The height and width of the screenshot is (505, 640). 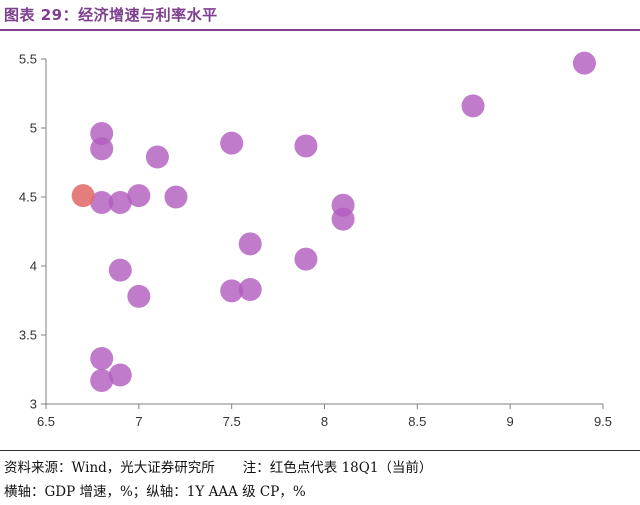 I want to click on highlight-note: 注：红色点代表 18Q1（当前）, so click(x=337, y=468).